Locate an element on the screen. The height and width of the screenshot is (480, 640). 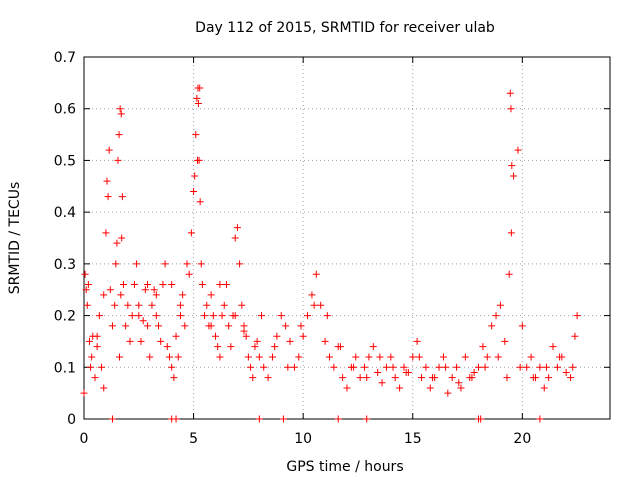
x-tick-label: 20 is located at coordinates (522, 439).